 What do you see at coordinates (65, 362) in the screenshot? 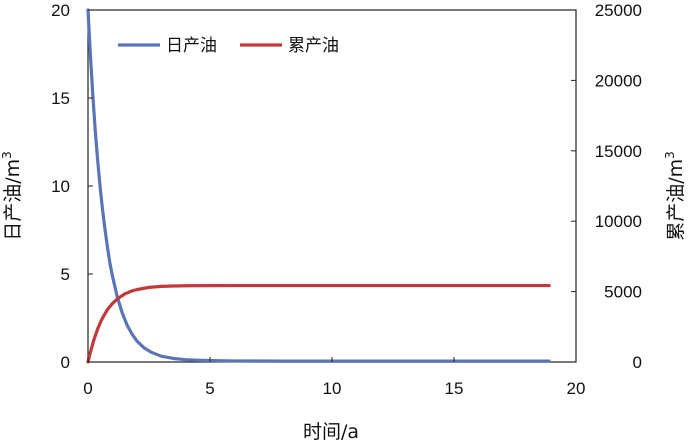
I see `y-left-tick-label: 0` at bounding box center [65, 362].